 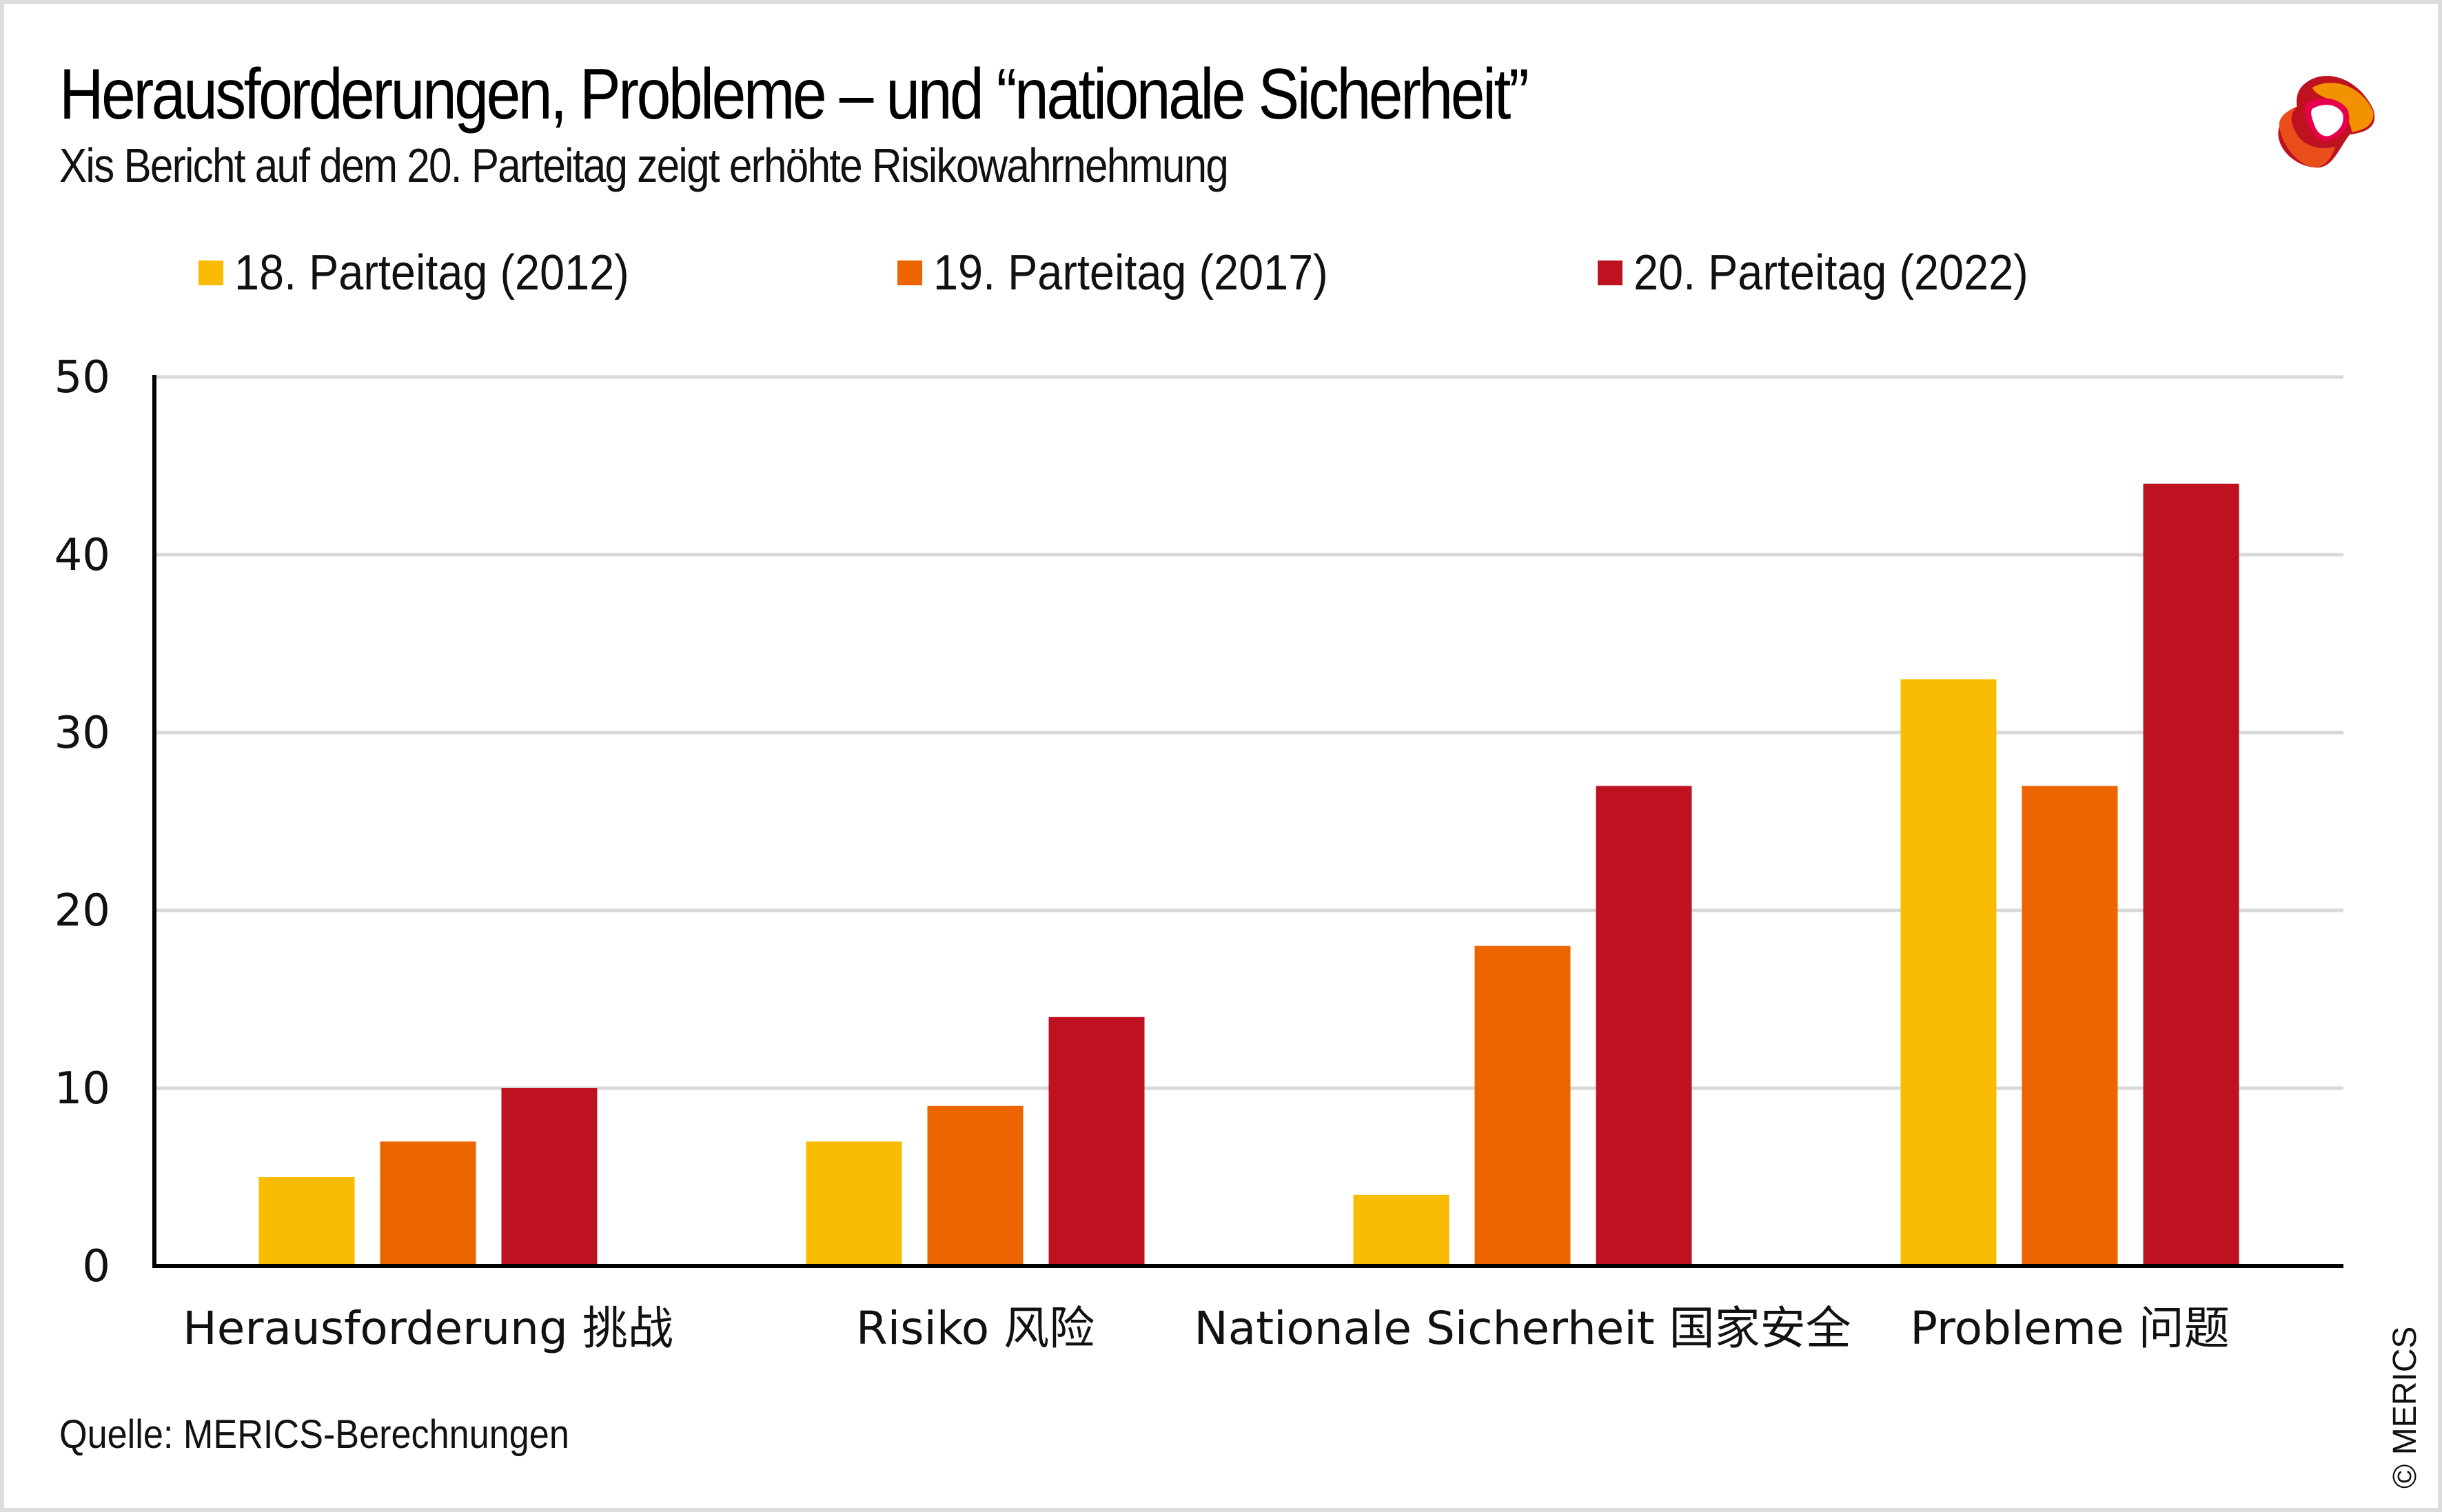 I want to click on y-tick-label: 10, so click(x=82, y=1088).